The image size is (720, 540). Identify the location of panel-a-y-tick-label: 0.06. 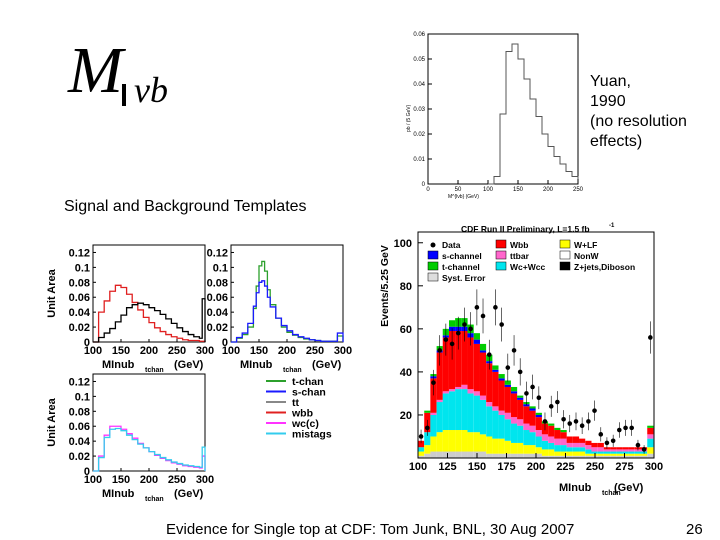
(79, 298).